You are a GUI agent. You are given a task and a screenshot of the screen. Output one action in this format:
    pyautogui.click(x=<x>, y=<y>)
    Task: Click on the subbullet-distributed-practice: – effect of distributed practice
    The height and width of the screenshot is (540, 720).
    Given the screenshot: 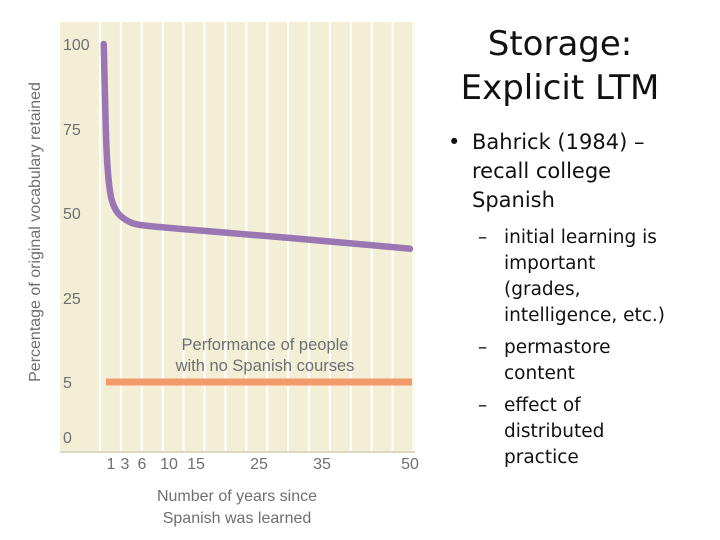 What is the action you would take?
    pyautogui.click(x=577, y=432)
    